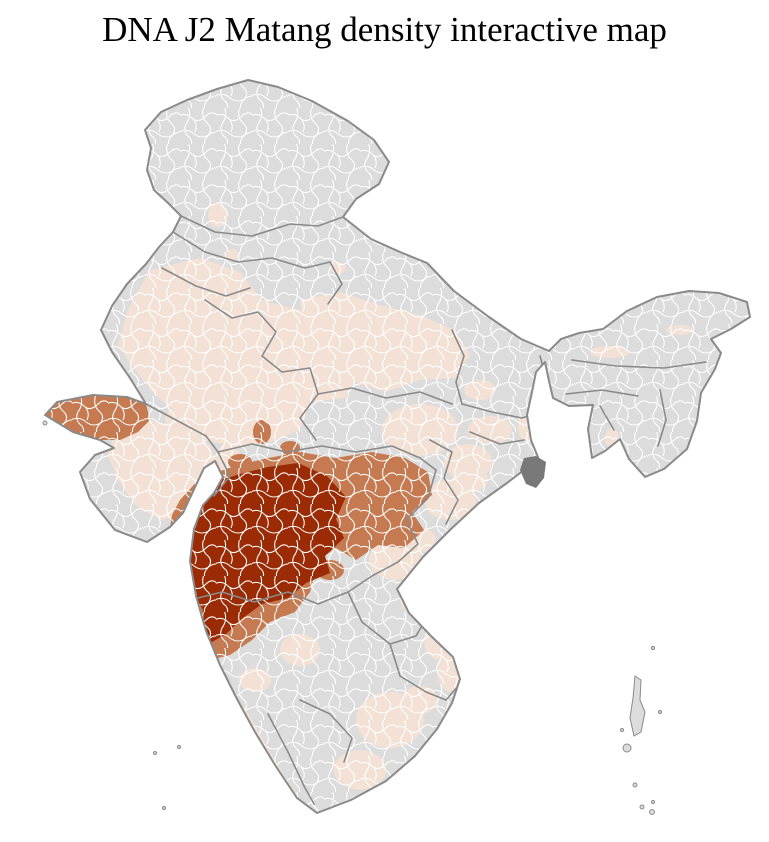 Image resolution: width=769 pixels, height=842 pixels. Describe the element at coordinates (641, 730) in the screenshot. I see `andaman-nicobar-islands` at that location.